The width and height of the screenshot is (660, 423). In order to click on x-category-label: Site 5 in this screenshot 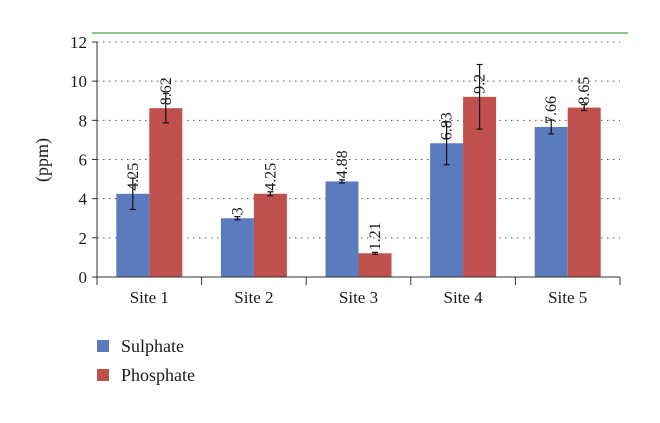, I will do `click(567, 297)`.